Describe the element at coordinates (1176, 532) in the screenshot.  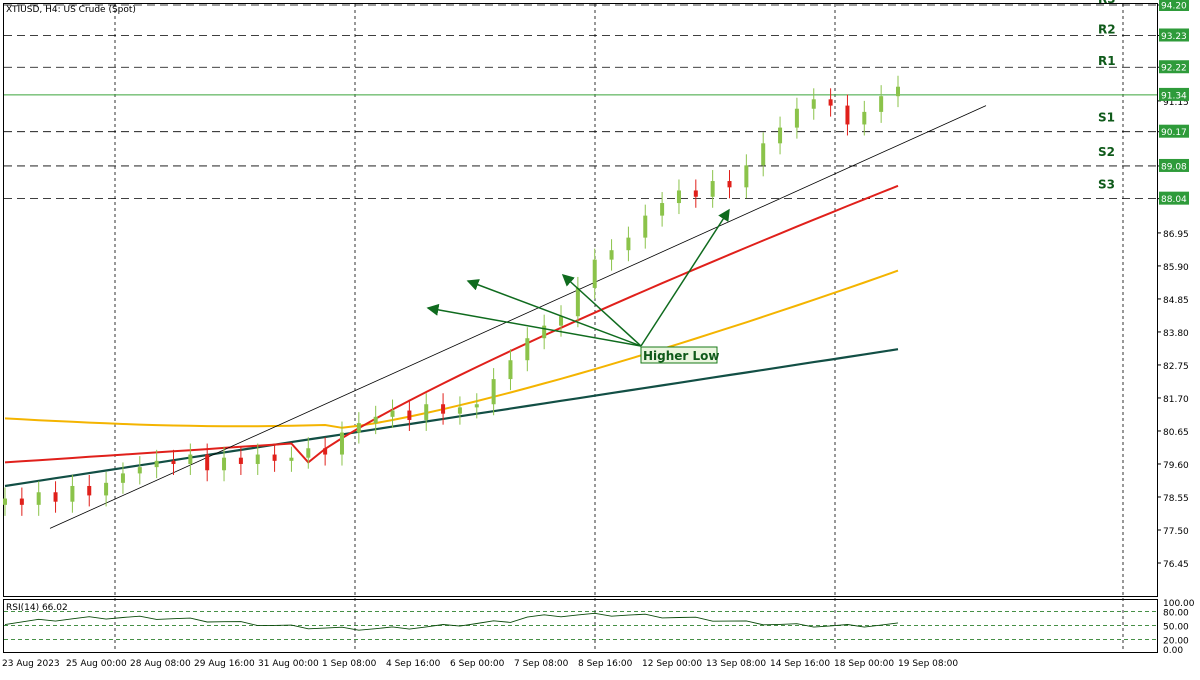
I see `price-tick-label: 77.50` at that location.